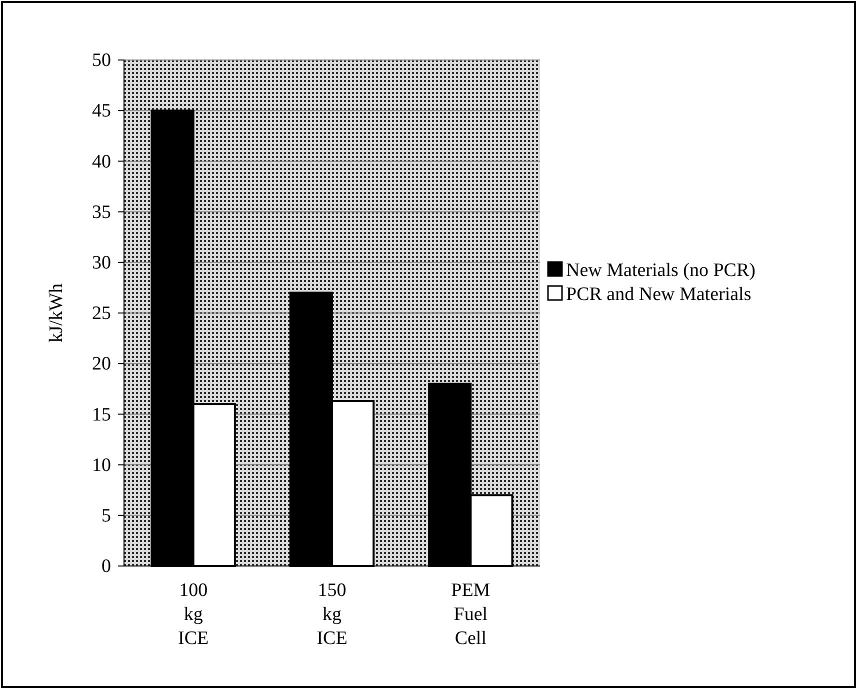 The image size is (857, 689). I want to click on y-tick-label: 50, so click(101, 61).